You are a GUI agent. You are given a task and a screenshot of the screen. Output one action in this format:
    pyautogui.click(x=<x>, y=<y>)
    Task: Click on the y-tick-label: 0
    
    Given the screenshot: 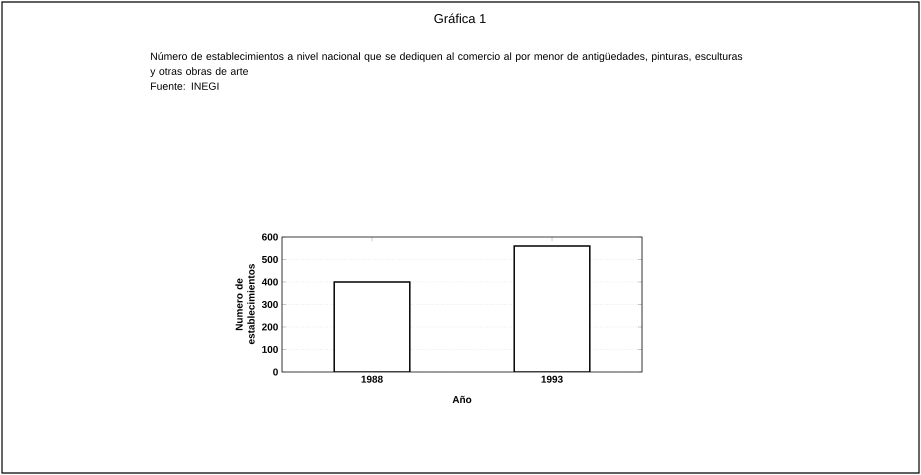 What is the action you would take?
    pyautogui.click(x=275, y=372)
    